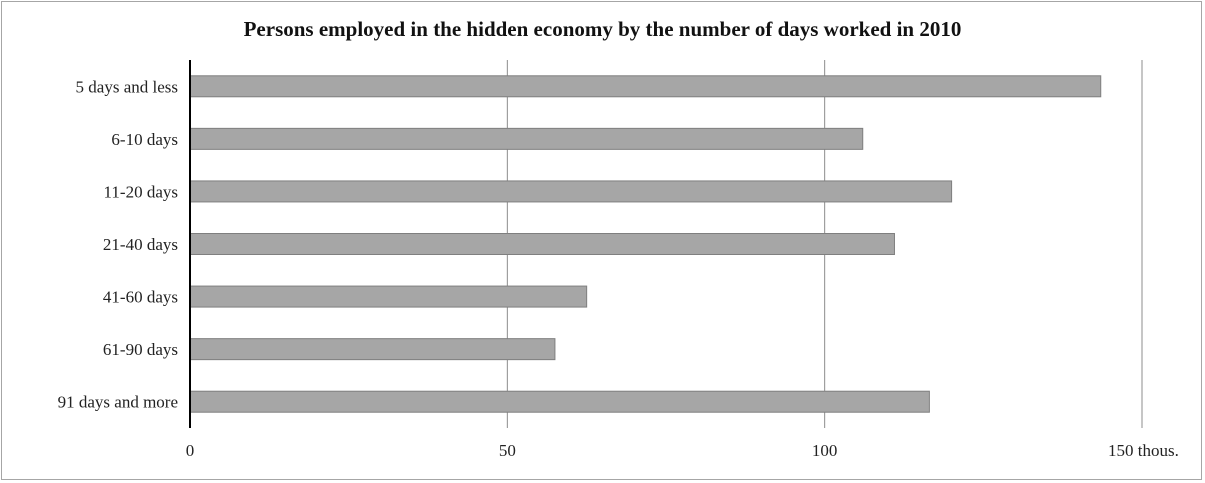 This screenshot has height=483, width=1205. What do you see at coordinates (682, 450) in the screenshot?
I see `x-tick-labels: 0 50 100 150 thous.` at bounding box center [682, 450].